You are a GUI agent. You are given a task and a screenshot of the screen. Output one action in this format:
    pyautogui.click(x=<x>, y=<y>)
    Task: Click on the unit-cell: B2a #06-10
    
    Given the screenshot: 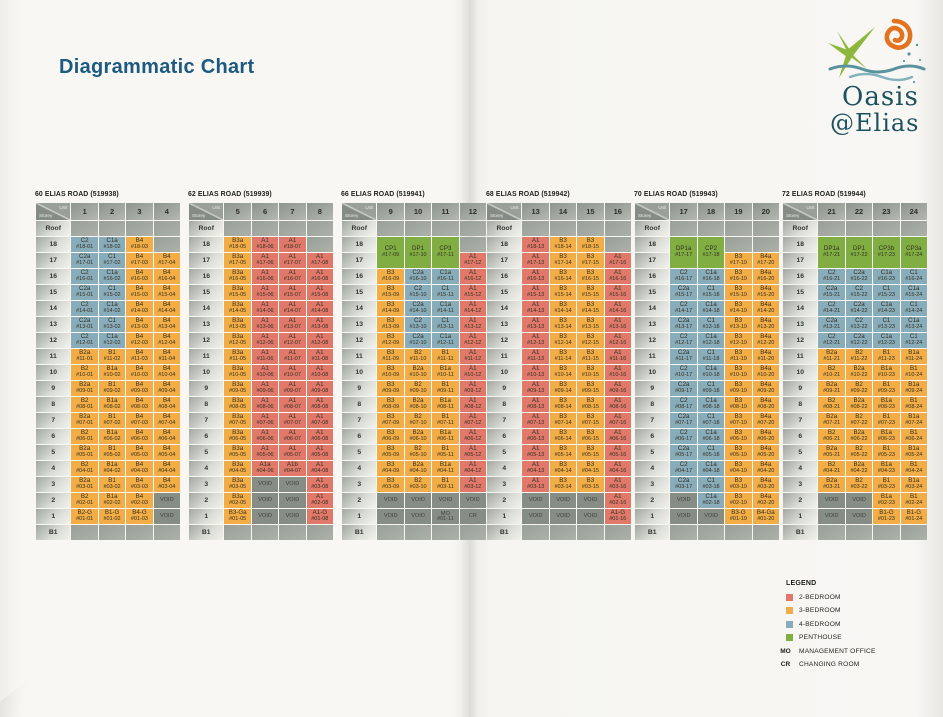 What is the action you would take?
    pyautogui.click(x=418, y=436)
    